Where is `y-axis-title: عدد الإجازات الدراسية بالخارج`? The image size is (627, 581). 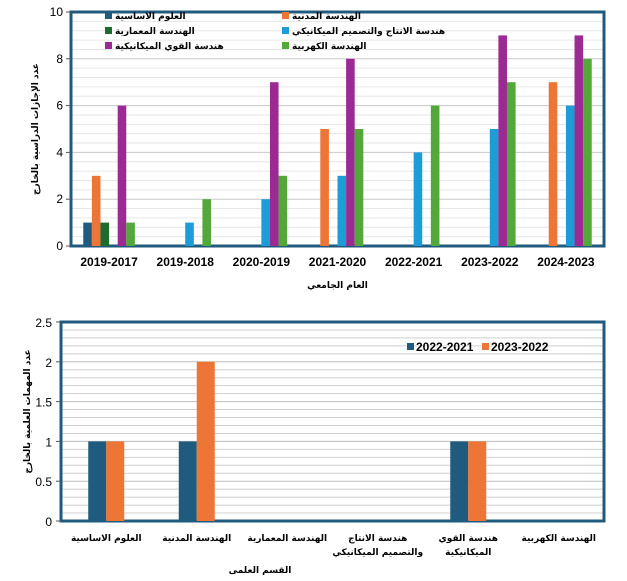 y-axis-title: عدد الإجازات الدراسية بالخارج is located at coordinates (36, 129).